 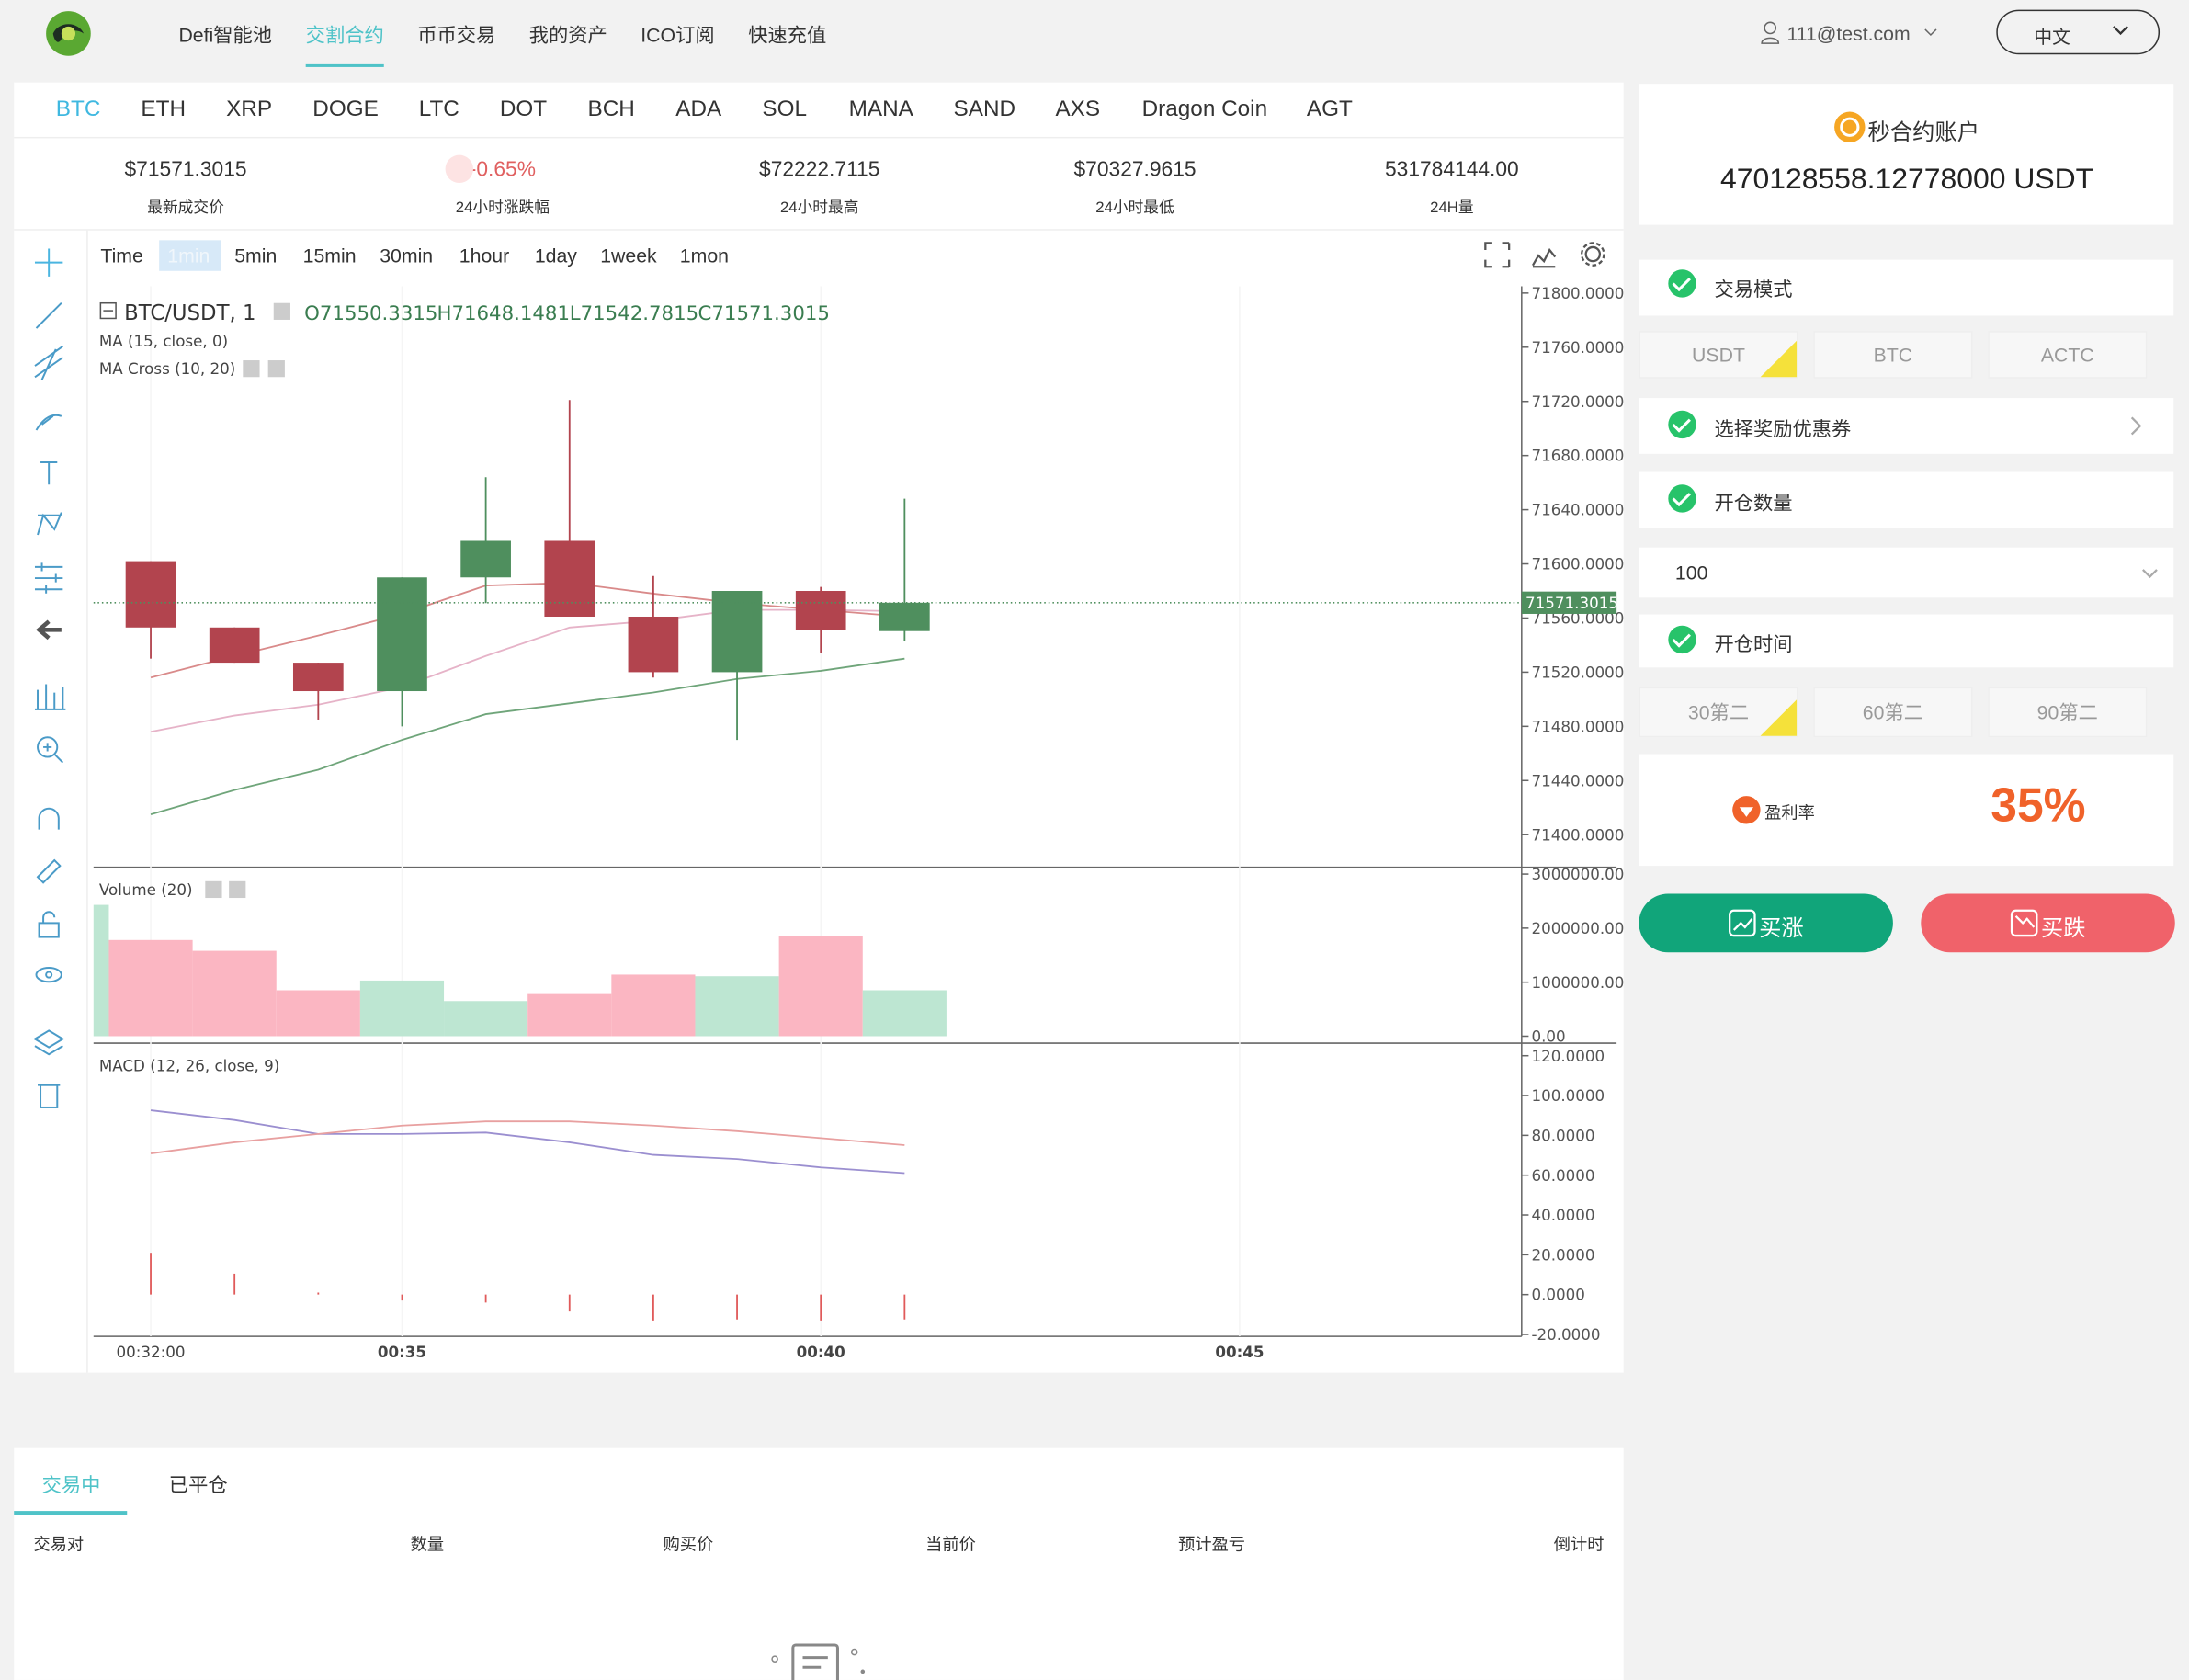 What do you see at coordinates (485, 255) in the screenshot?
I see `interval: 1hour` at bounding box center [485, 255].